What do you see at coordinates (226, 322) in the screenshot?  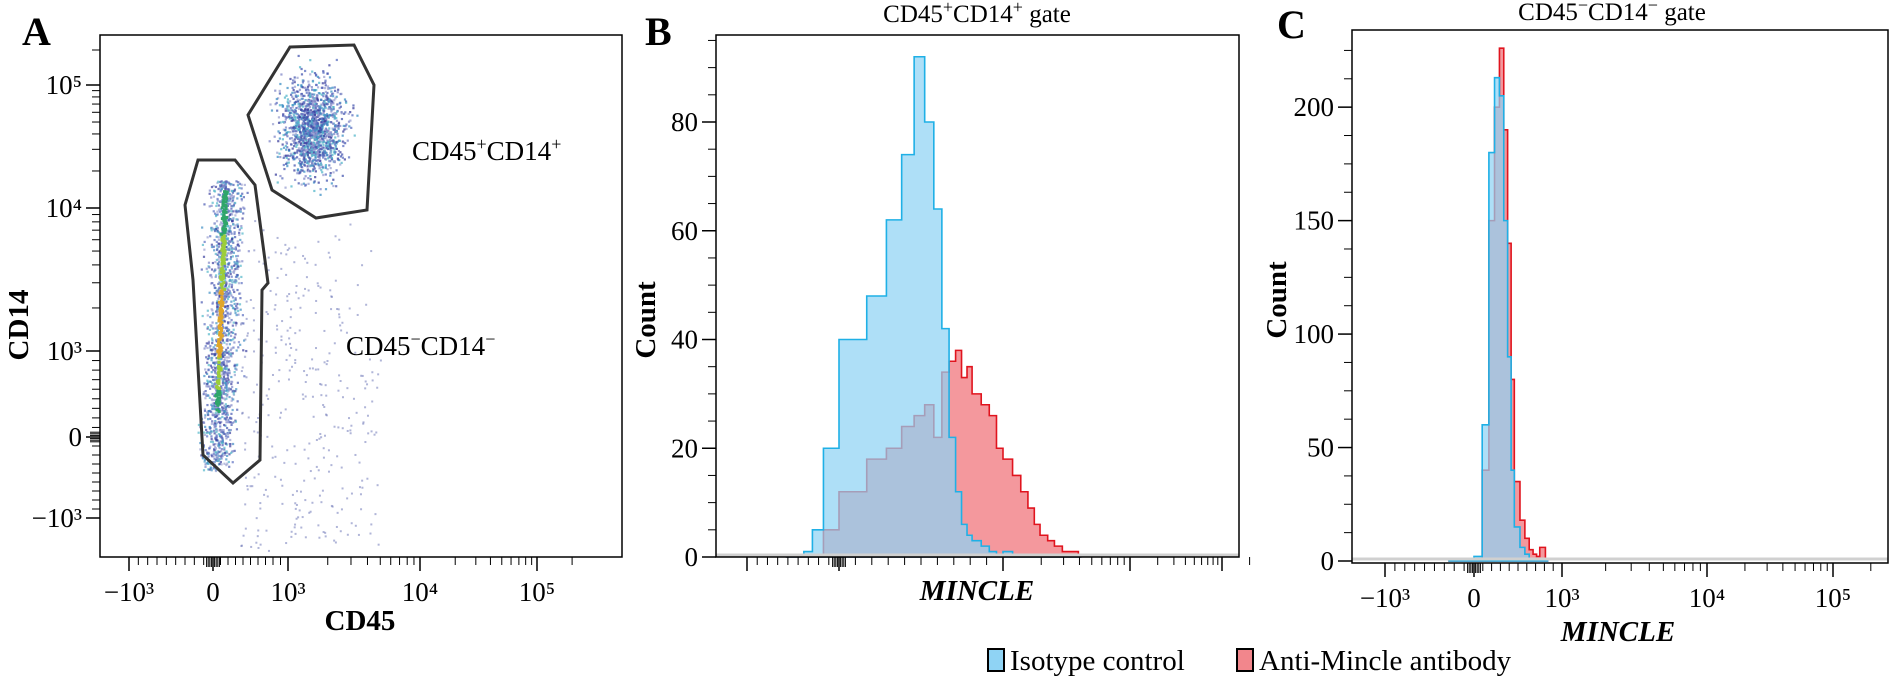 I see `gate-cd45neg-cd14neg` at bounding box center [226, 322].